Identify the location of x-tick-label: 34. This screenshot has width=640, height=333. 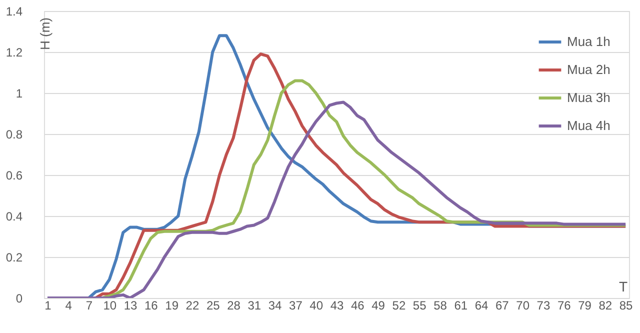
(275, 305).